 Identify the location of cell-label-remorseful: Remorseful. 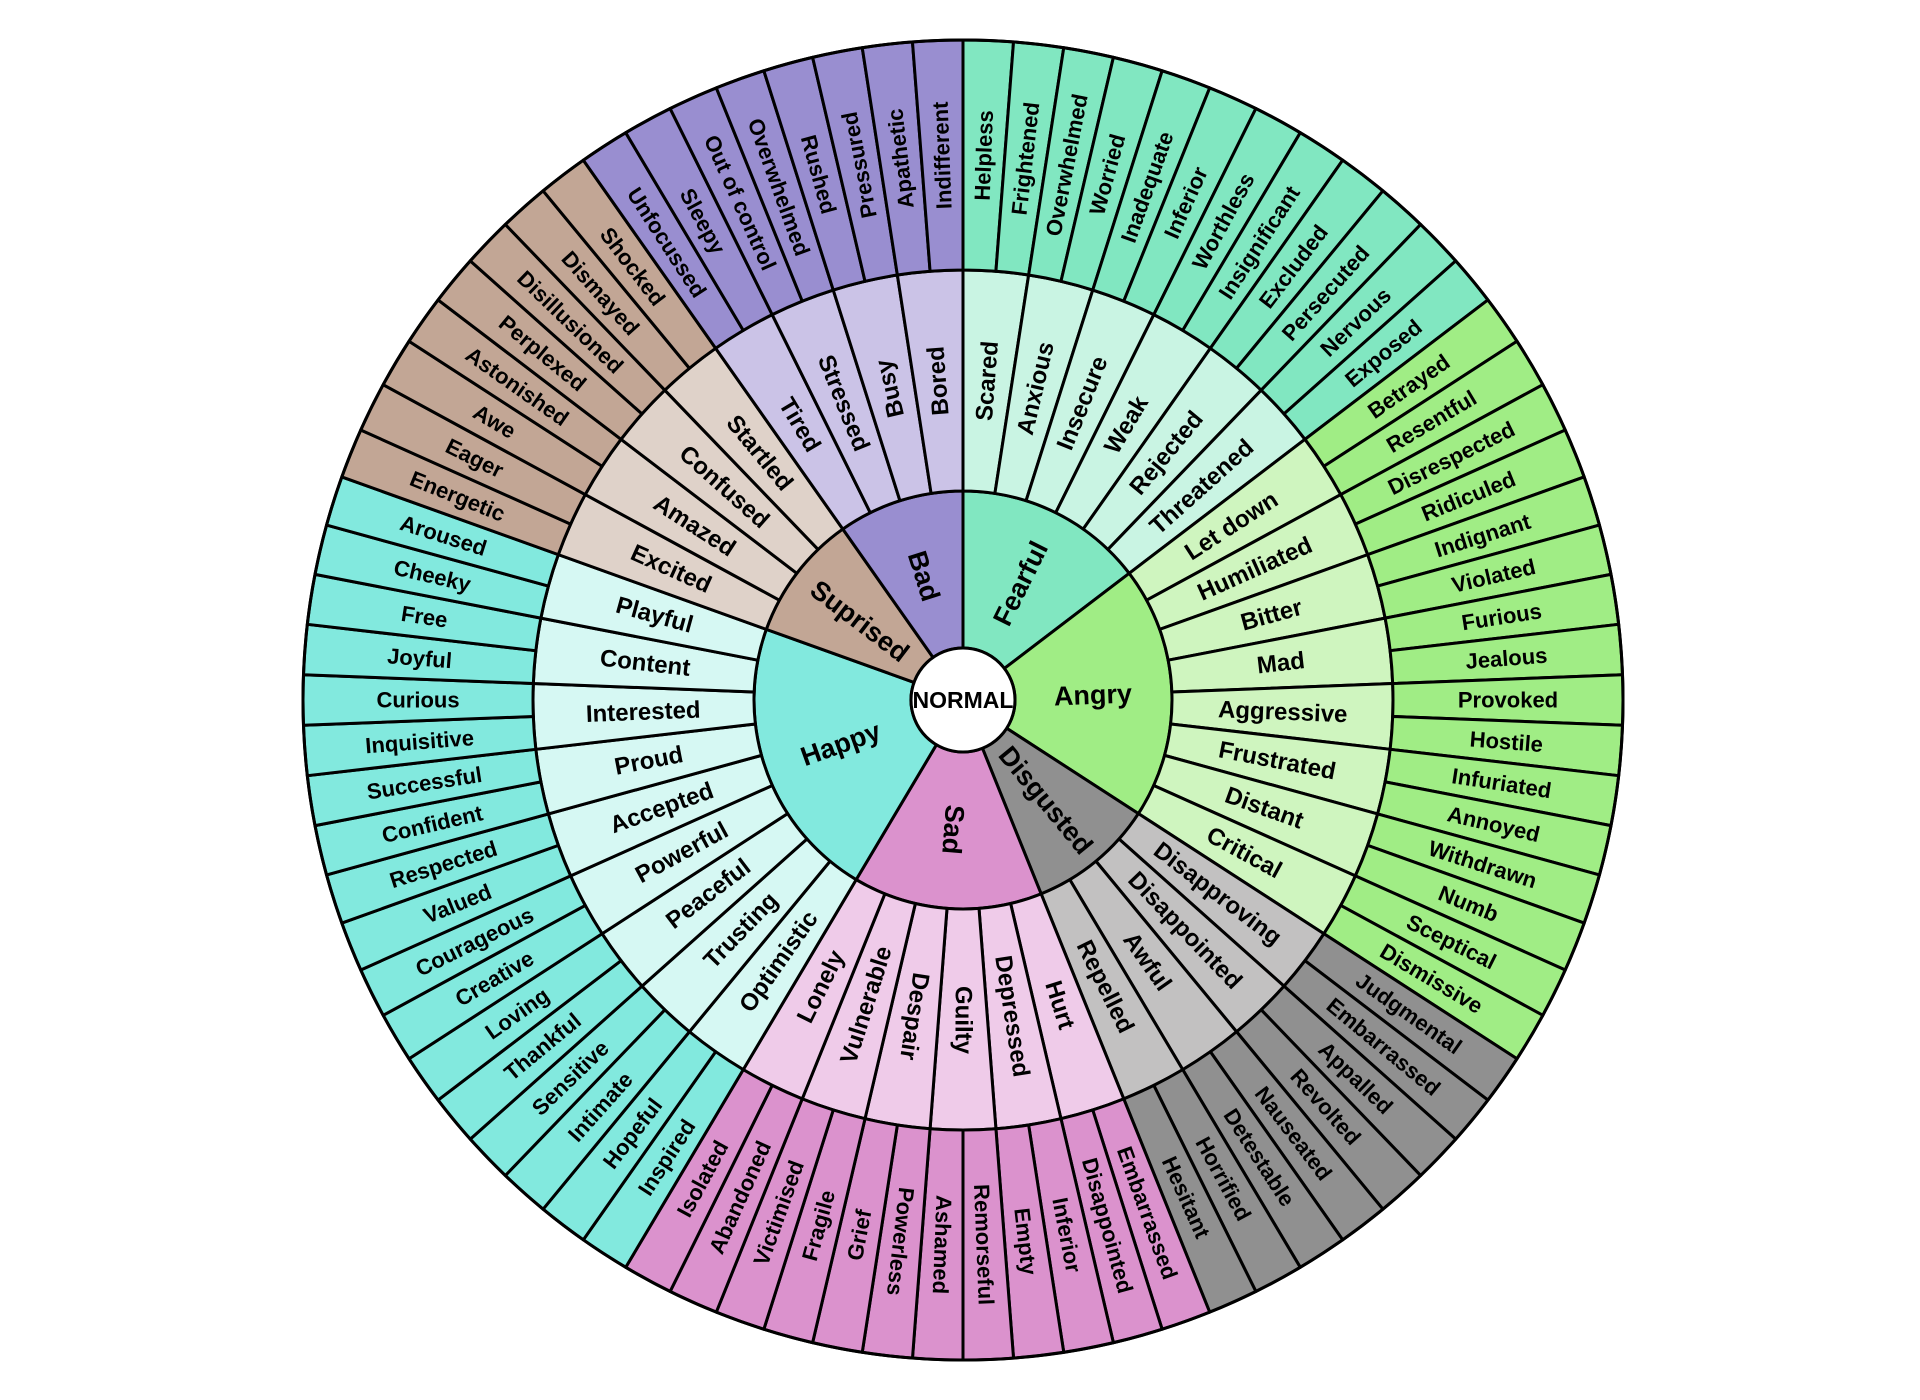
(984, 1245).